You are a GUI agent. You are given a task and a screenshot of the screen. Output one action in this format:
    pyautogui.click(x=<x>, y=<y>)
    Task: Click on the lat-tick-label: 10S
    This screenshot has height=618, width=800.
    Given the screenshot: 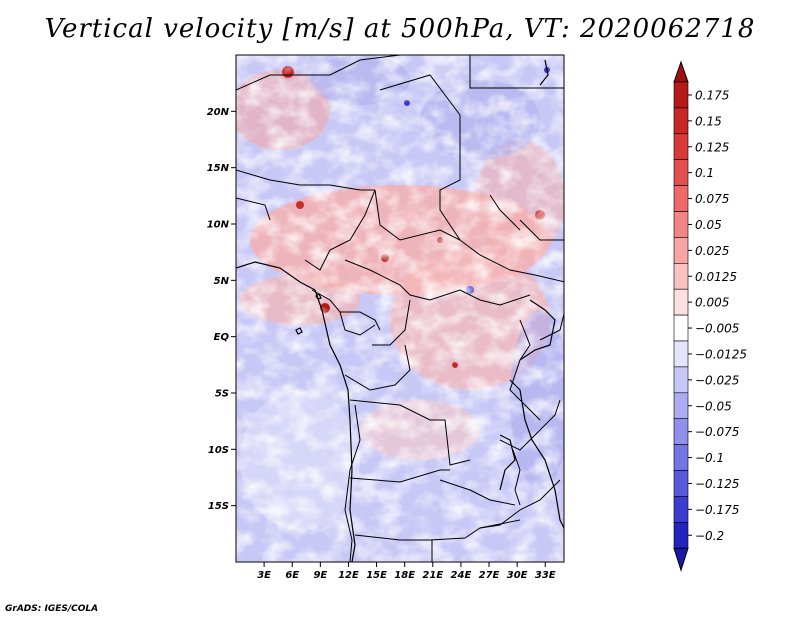 What is the action you would take?
    pyautogui.click(x=218, y=450)
    